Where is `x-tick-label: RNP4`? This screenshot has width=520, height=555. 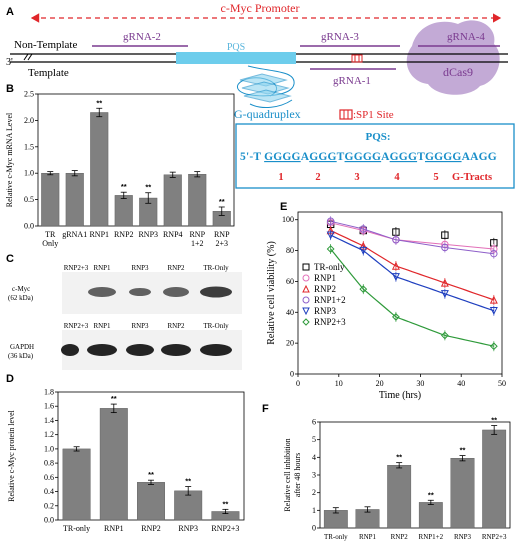 x-tick-label: RNP4 is located at coordinates (173, 234).